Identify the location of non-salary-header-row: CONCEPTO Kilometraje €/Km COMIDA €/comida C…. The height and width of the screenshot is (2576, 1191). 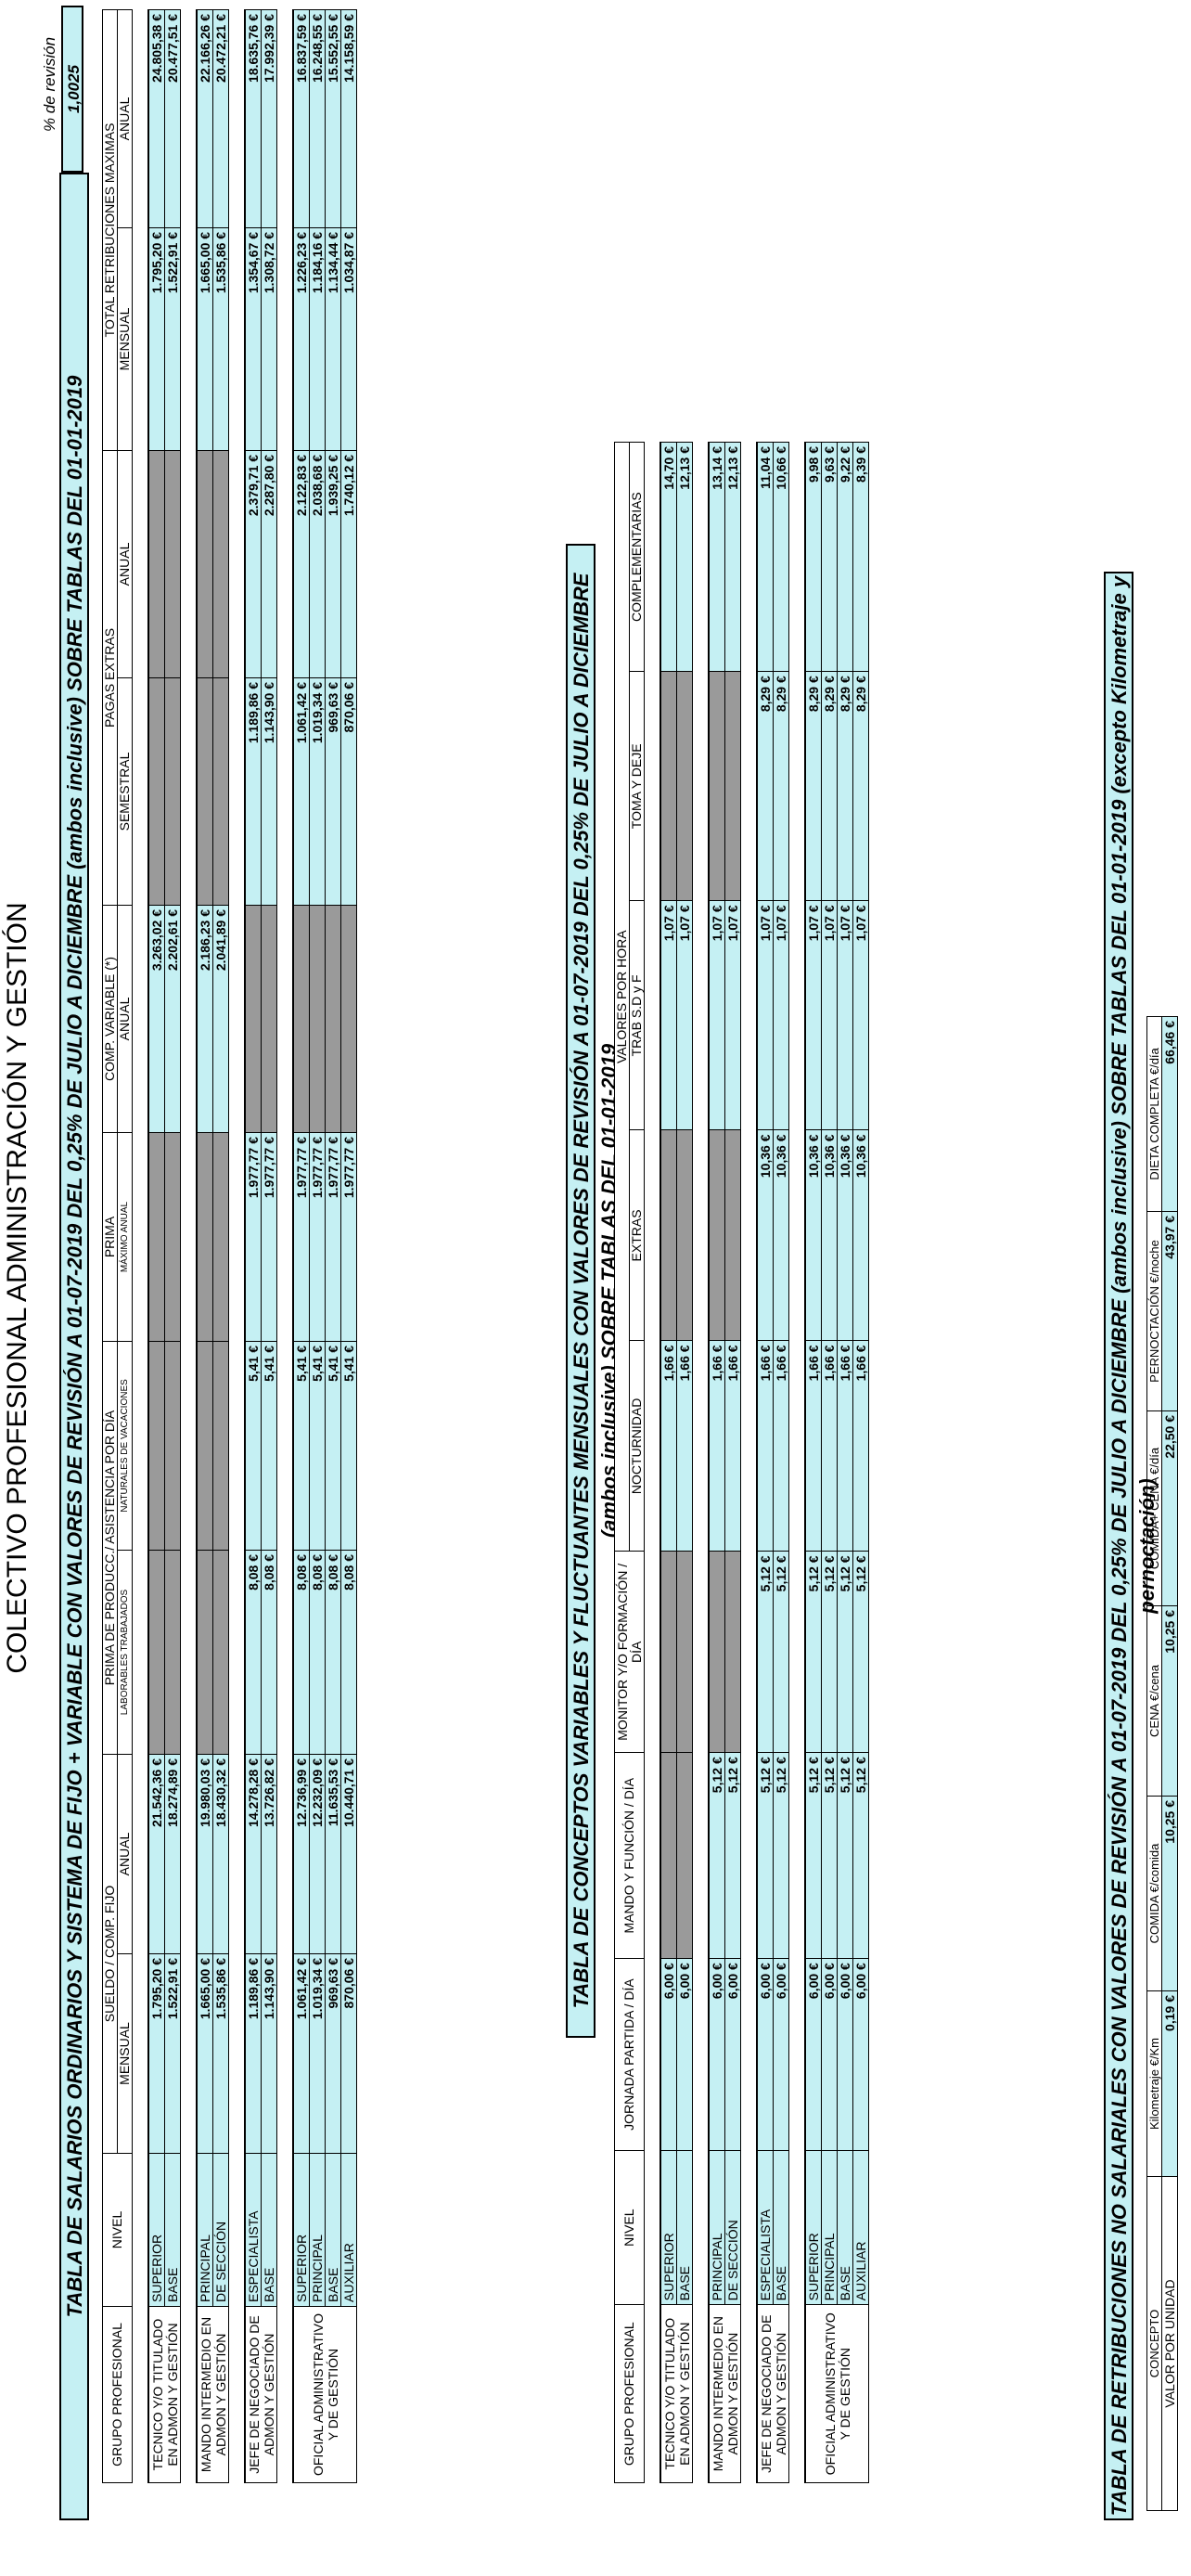
(1154, 1764).